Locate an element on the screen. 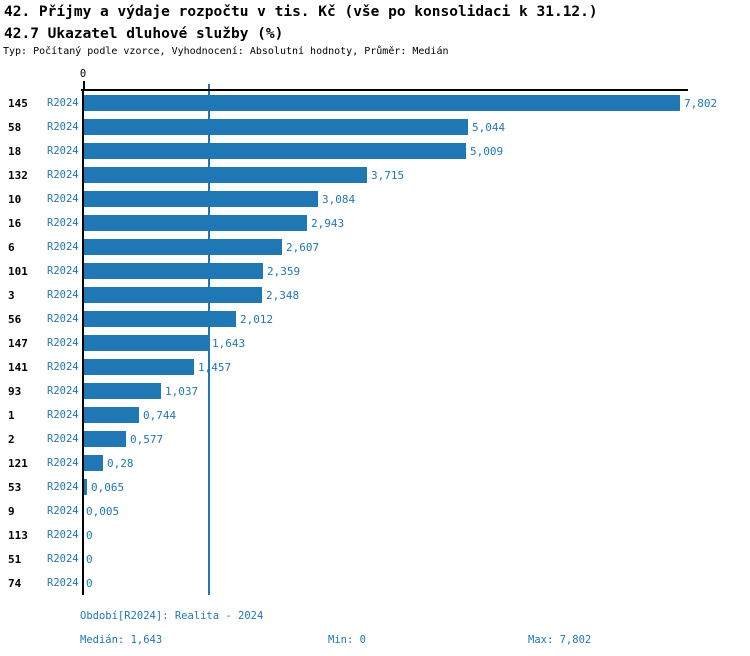 This screenshot has height=656, width=750. row-category-label: 147 is located at coordinates (18, 343).